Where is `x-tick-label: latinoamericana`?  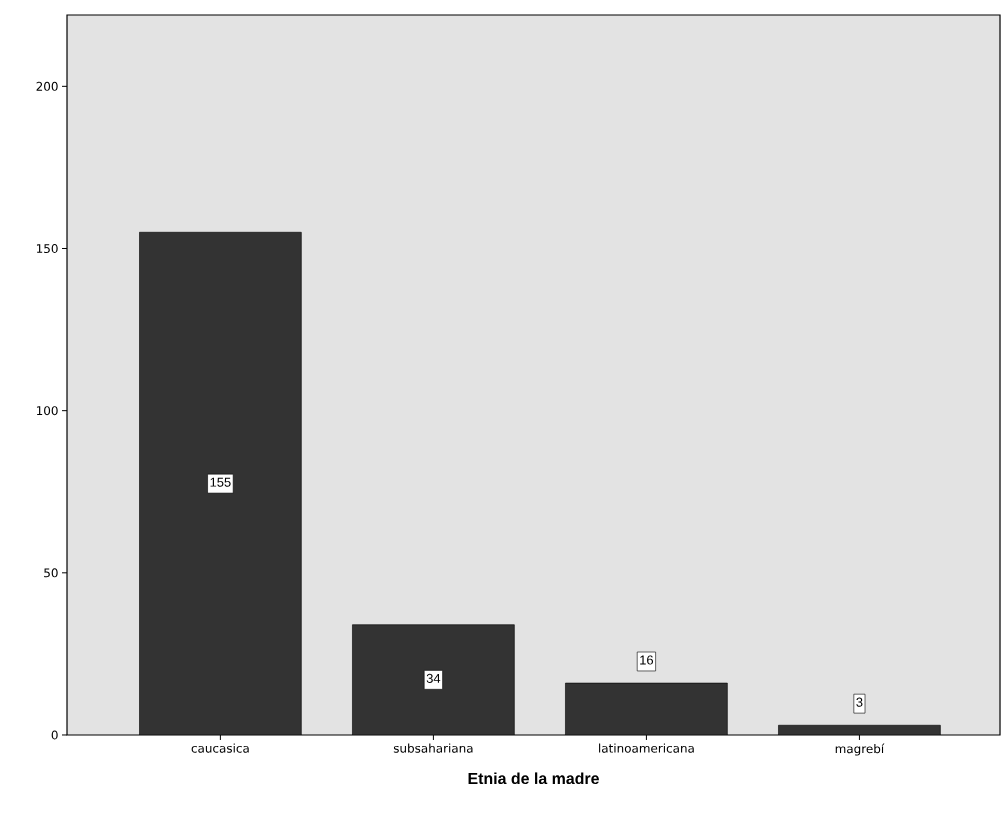
x-tick-label: latinoamericana is located at coordinates (646, 748).